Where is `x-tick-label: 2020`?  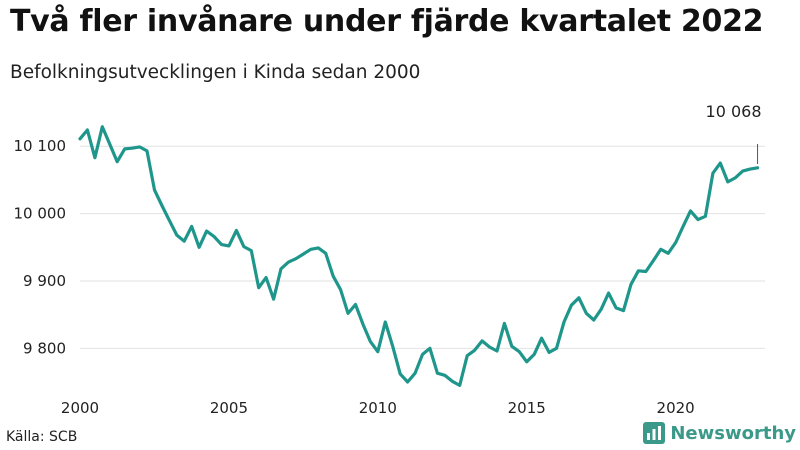 x-tick-label: 2020 is located at coordinates (676, 408).